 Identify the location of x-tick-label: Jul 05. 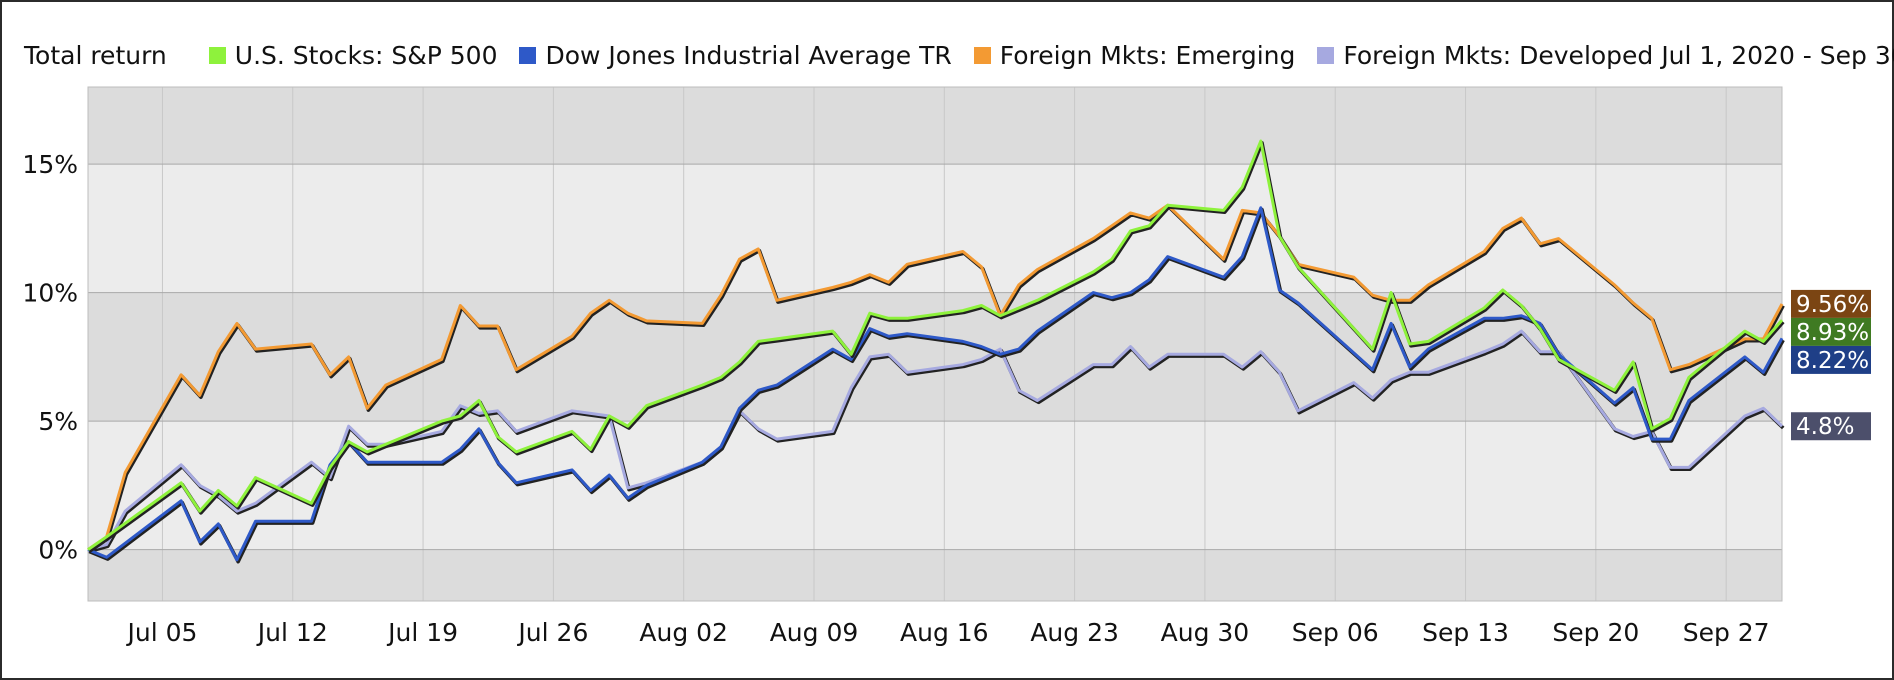
(162, 632).